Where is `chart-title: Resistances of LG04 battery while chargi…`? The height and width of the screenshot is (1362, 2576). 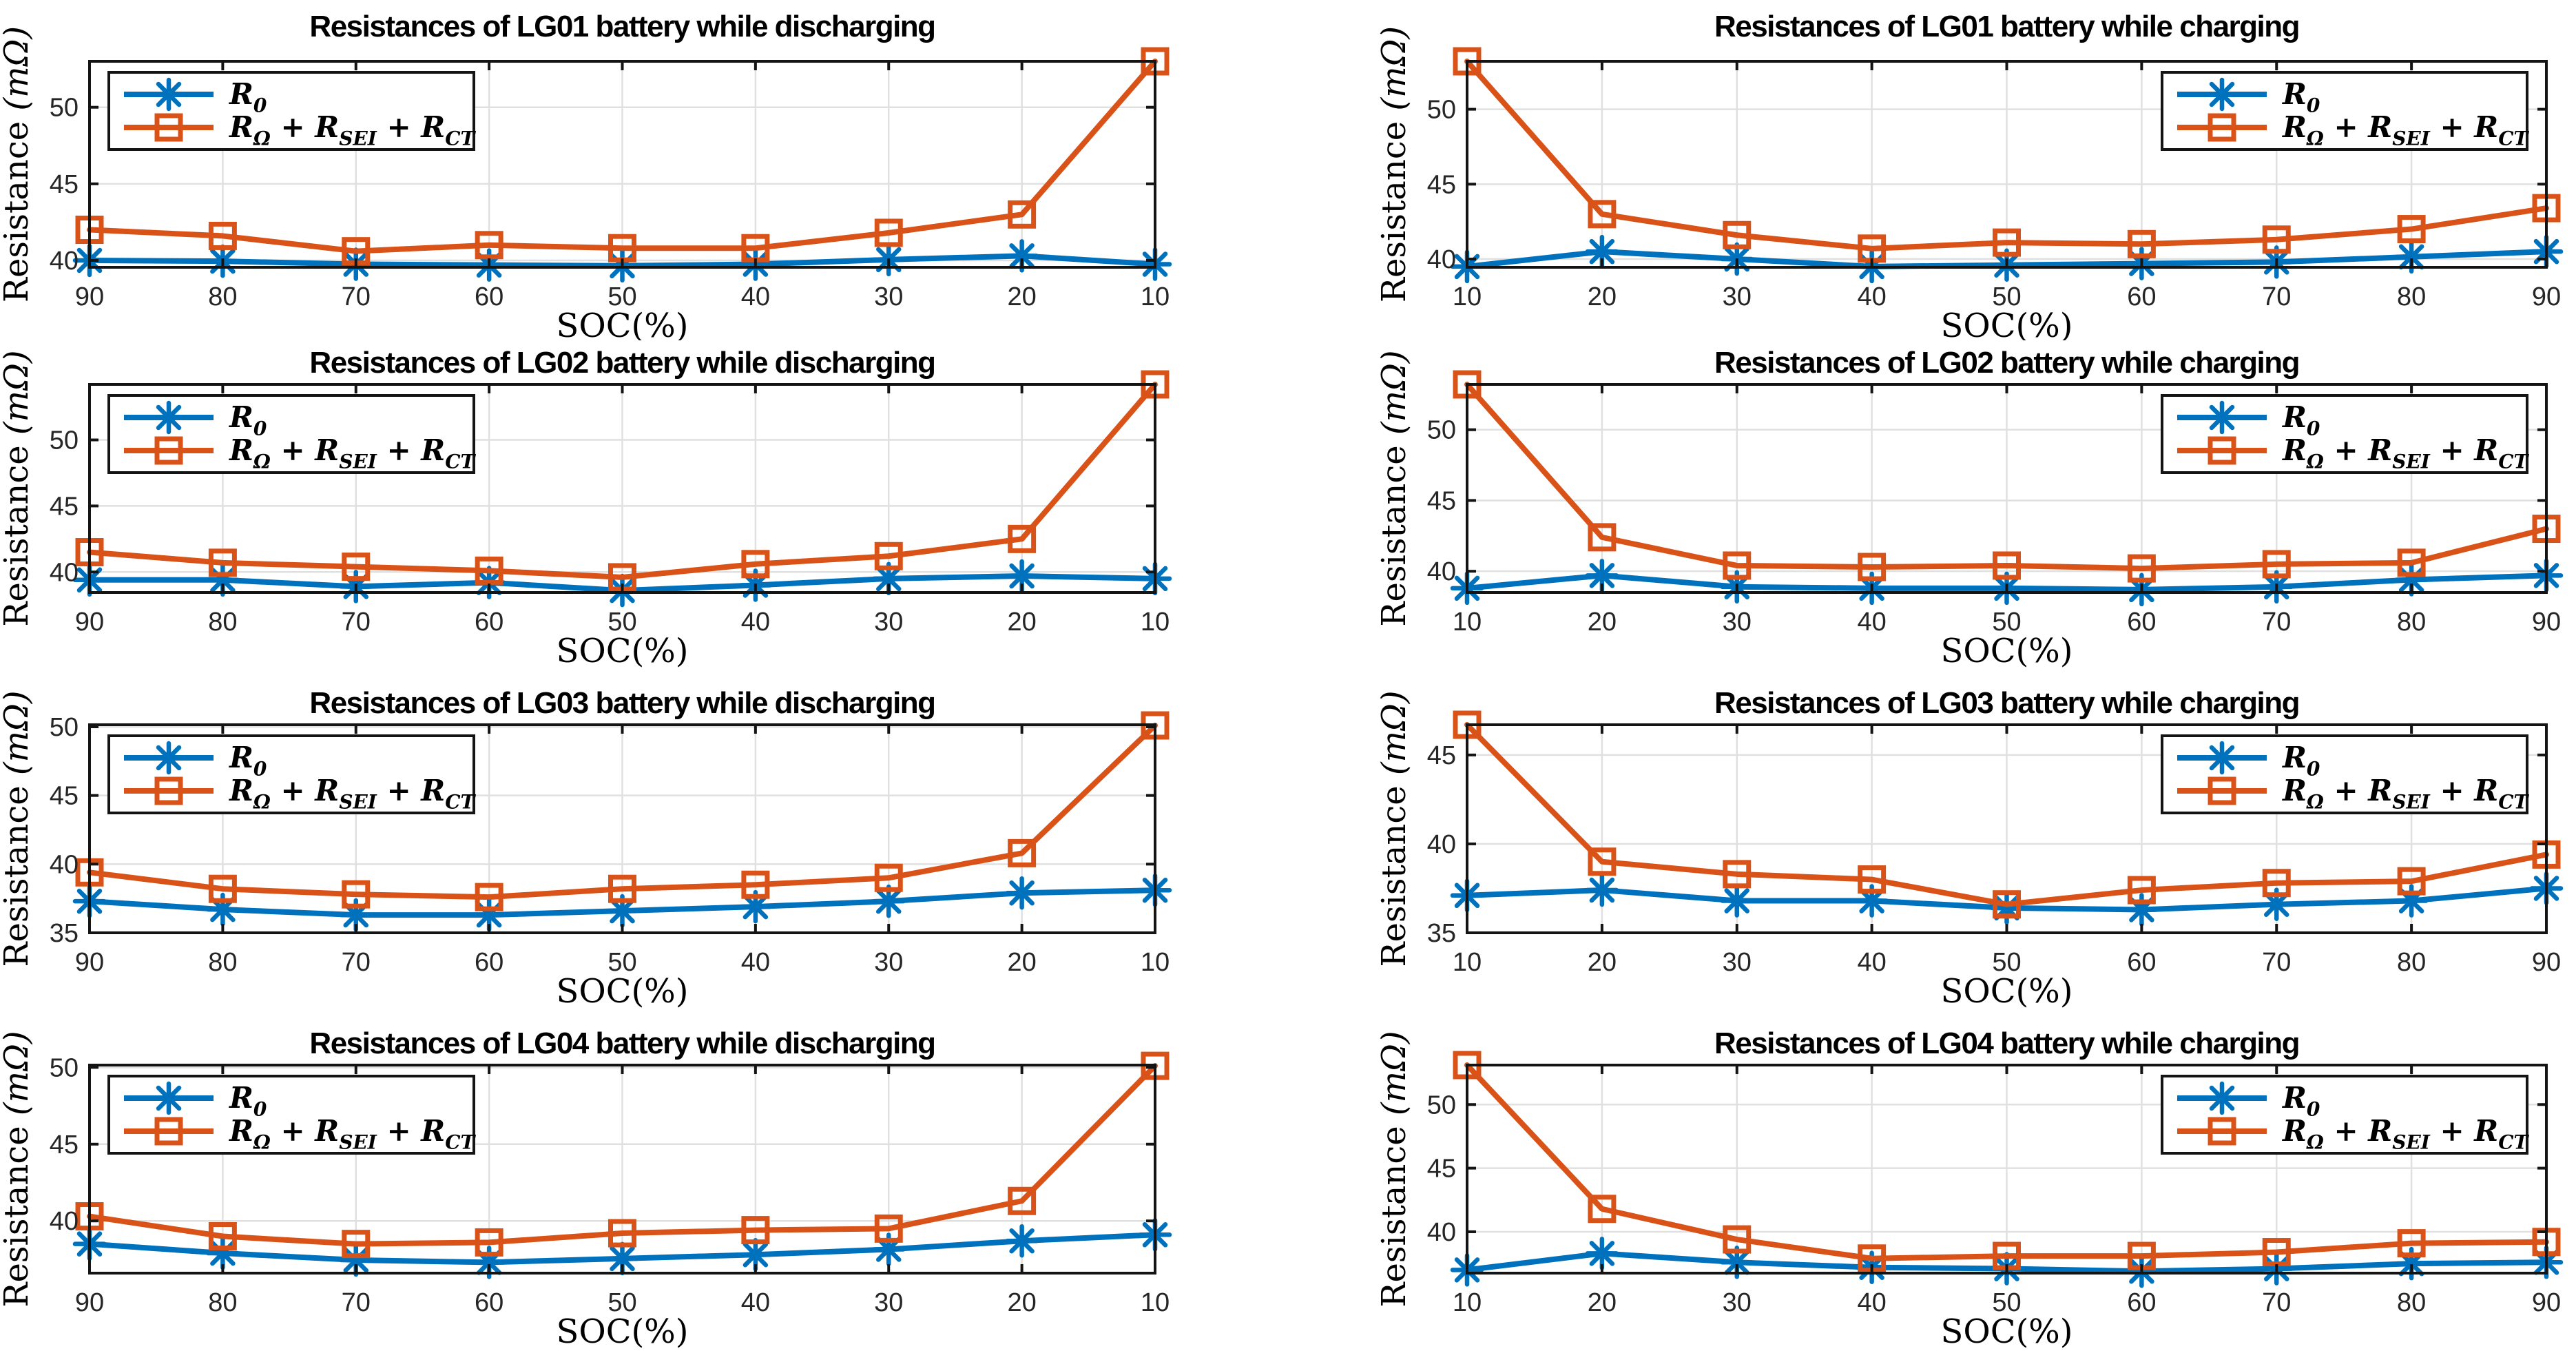 chart-title: Resistances of LG04 battery while chargi… is located at coordinates (2007, 1043).